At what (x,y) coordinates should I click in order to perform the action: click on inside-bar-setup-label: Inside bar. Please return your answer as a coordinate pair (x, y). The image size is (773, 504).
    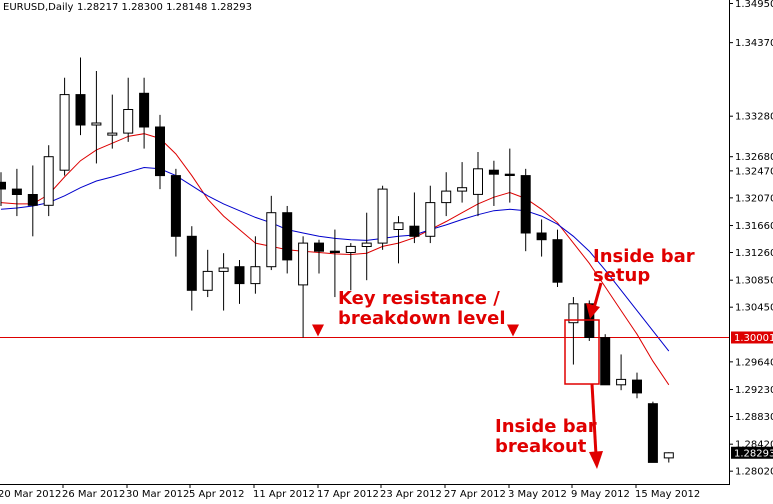
    Looking at the image, I should click on (644, 256).